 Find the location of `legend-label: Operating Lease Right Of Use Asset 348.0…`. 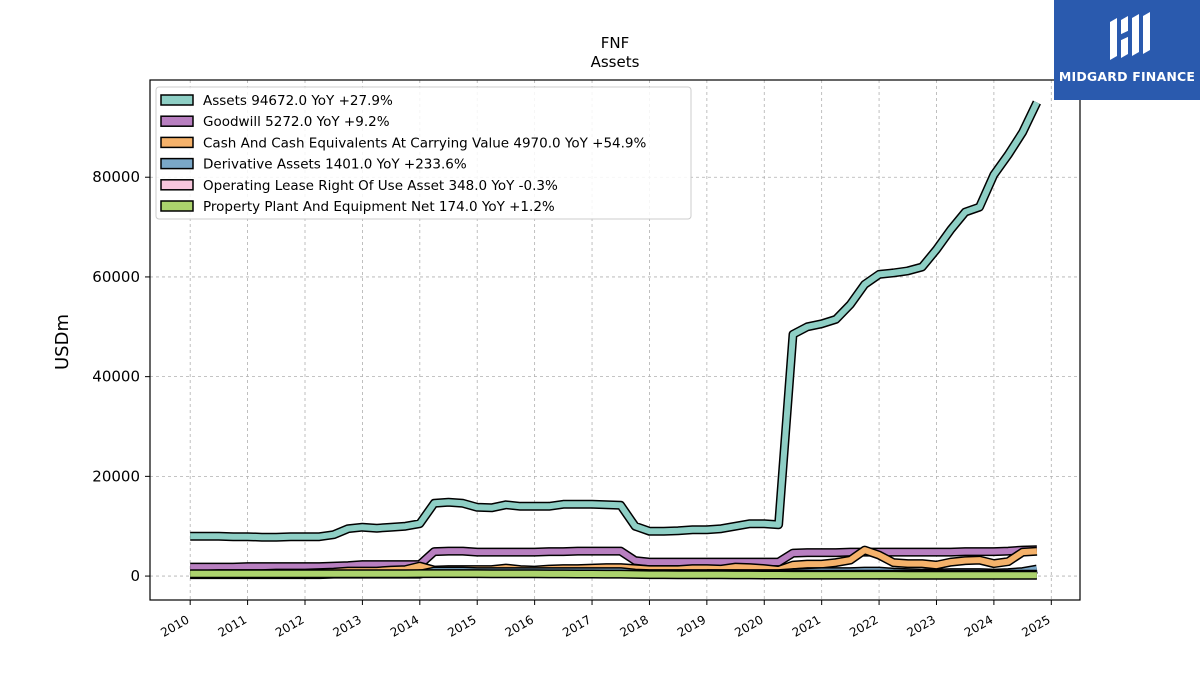

legend-label: Operating Lease Right Of Use Asset 348.0… is located at coordinates (380, 186).